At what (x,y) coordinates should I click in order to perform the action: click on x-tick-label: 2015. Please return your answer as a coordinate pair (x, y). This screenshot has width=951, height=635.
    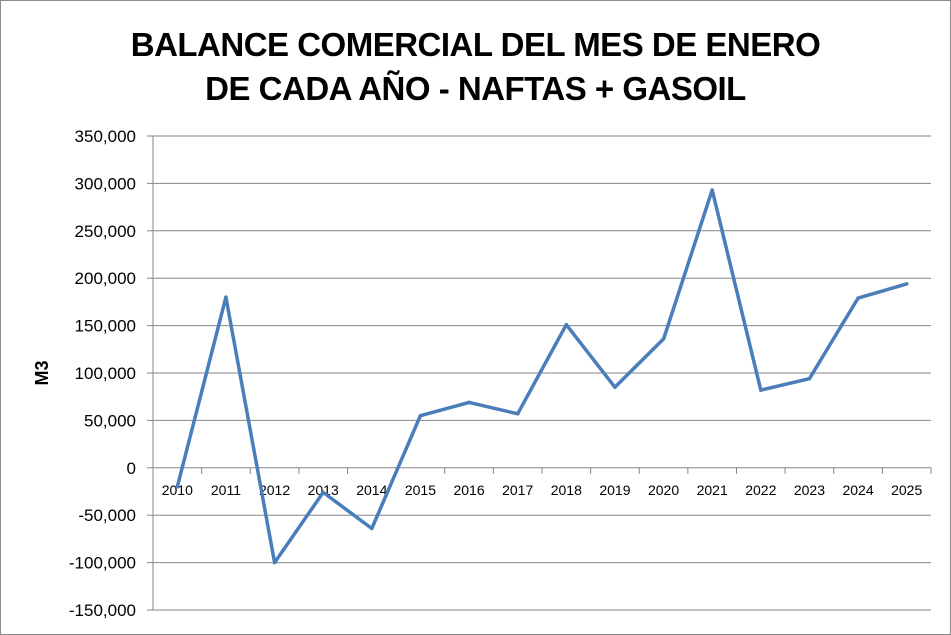
    Looking at the image, I should click on (420, 490).